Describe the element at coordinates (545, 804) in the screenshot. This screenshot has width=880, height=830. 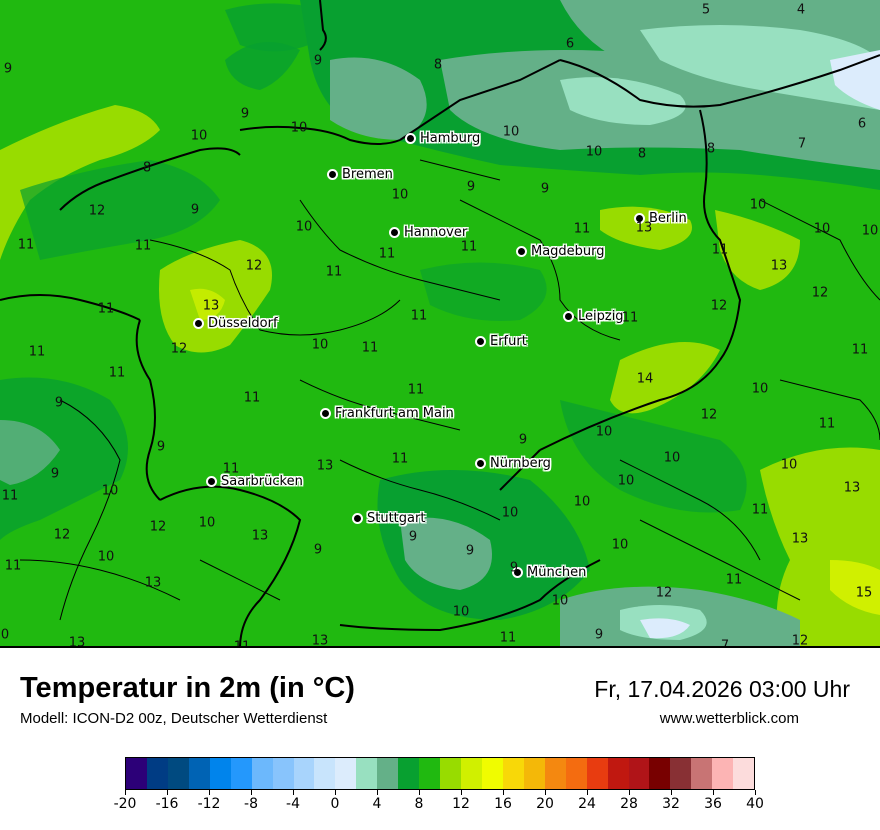
I see `colorbar-tick-label: 20` at that location.